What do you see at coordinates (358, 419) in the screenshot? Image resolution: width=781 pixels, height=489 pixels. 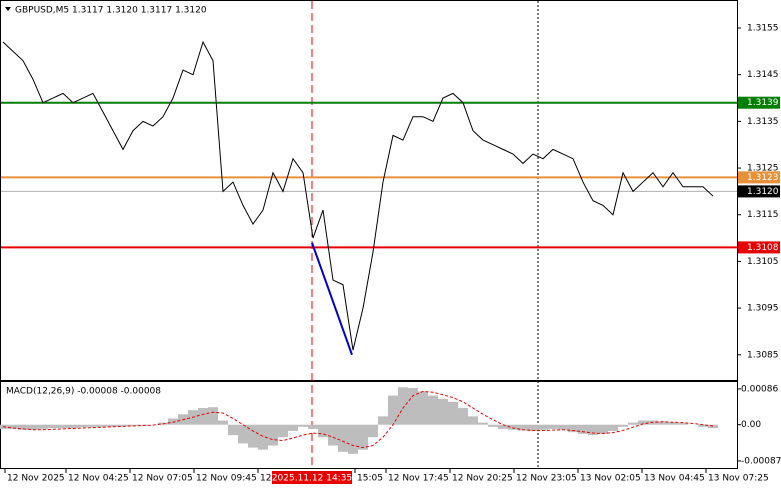 I see `signal-line` at bounding box center [358, 419].